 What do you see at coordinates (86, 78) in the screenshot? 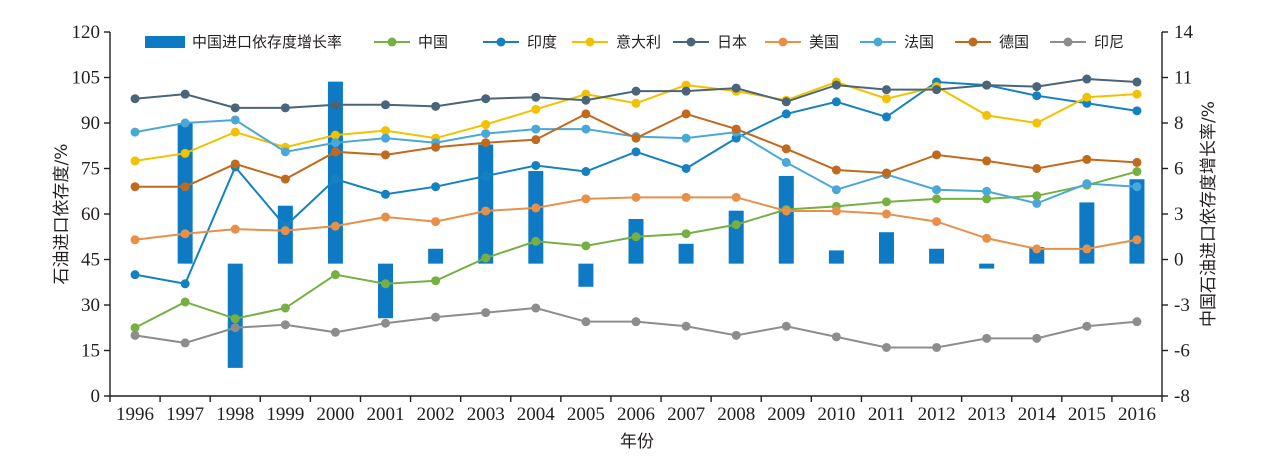
I see `y-tick-label-left: 105` at bounding box center [86, 78].